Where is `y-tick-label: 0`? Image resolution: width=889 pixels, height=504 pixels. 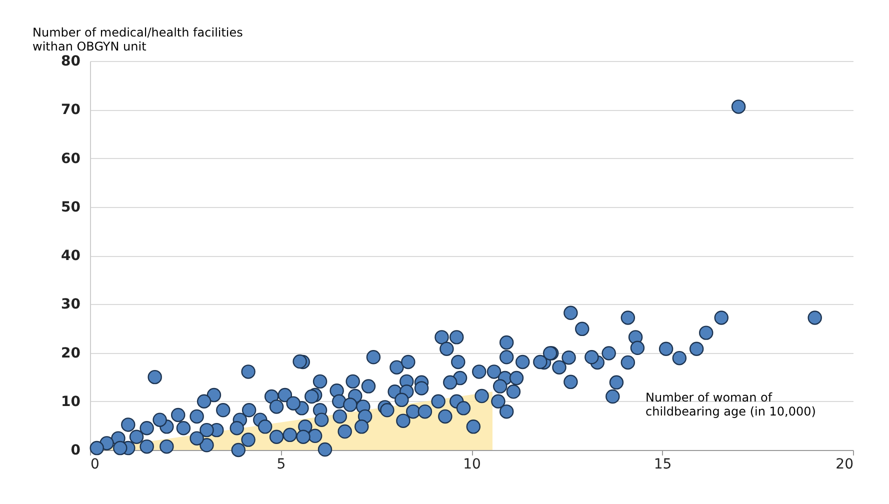
y-tick-label: 0 is located at coordinates (75, 450).